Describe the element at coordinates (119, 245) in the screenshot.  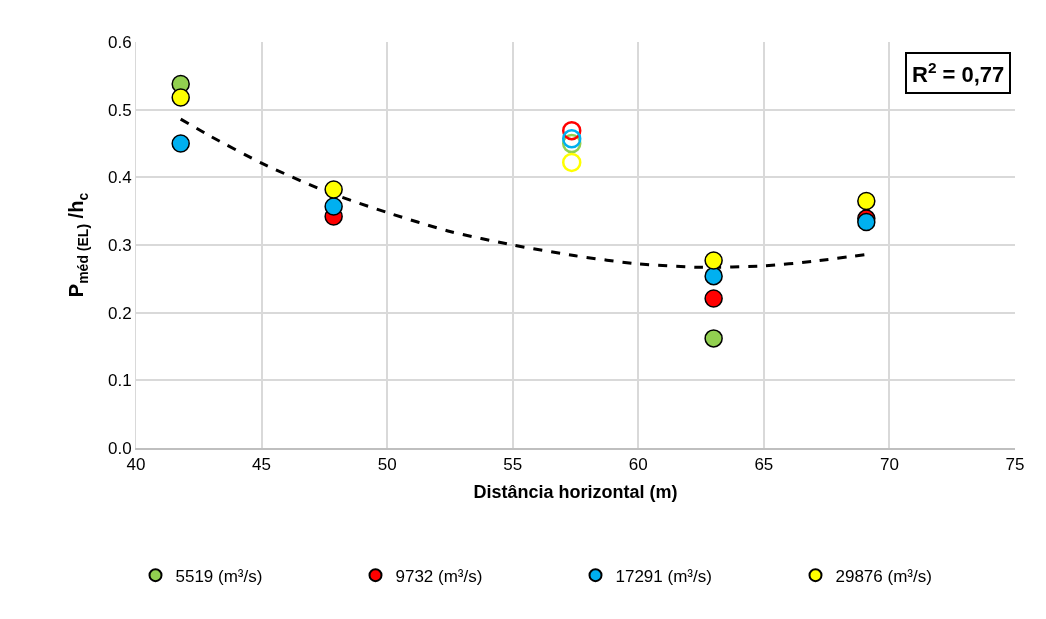
I see `y-tick-label: 0.3` at that location.